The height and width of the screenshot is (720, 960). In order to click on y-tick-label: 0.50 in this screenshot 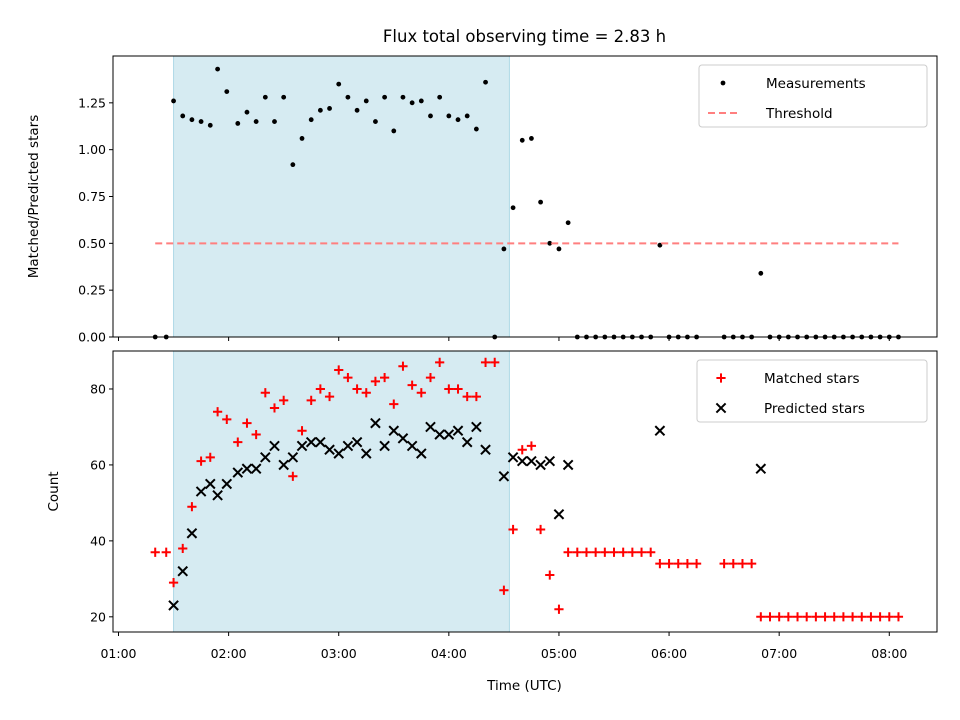, I will do `click(92, 243)`.